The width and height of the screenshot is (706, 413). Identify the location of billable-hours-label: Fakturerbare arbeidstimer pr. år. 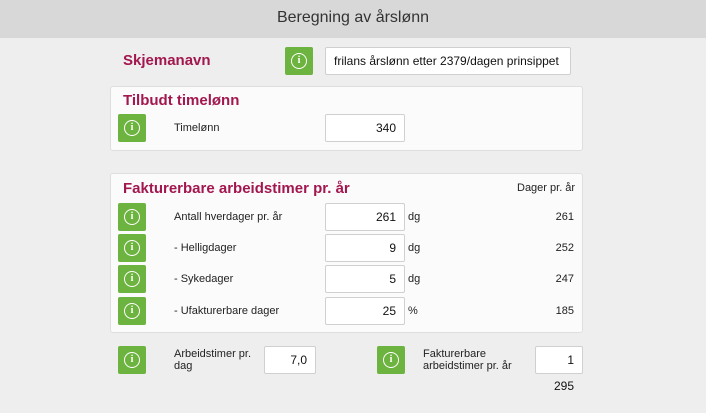
(467, 360).